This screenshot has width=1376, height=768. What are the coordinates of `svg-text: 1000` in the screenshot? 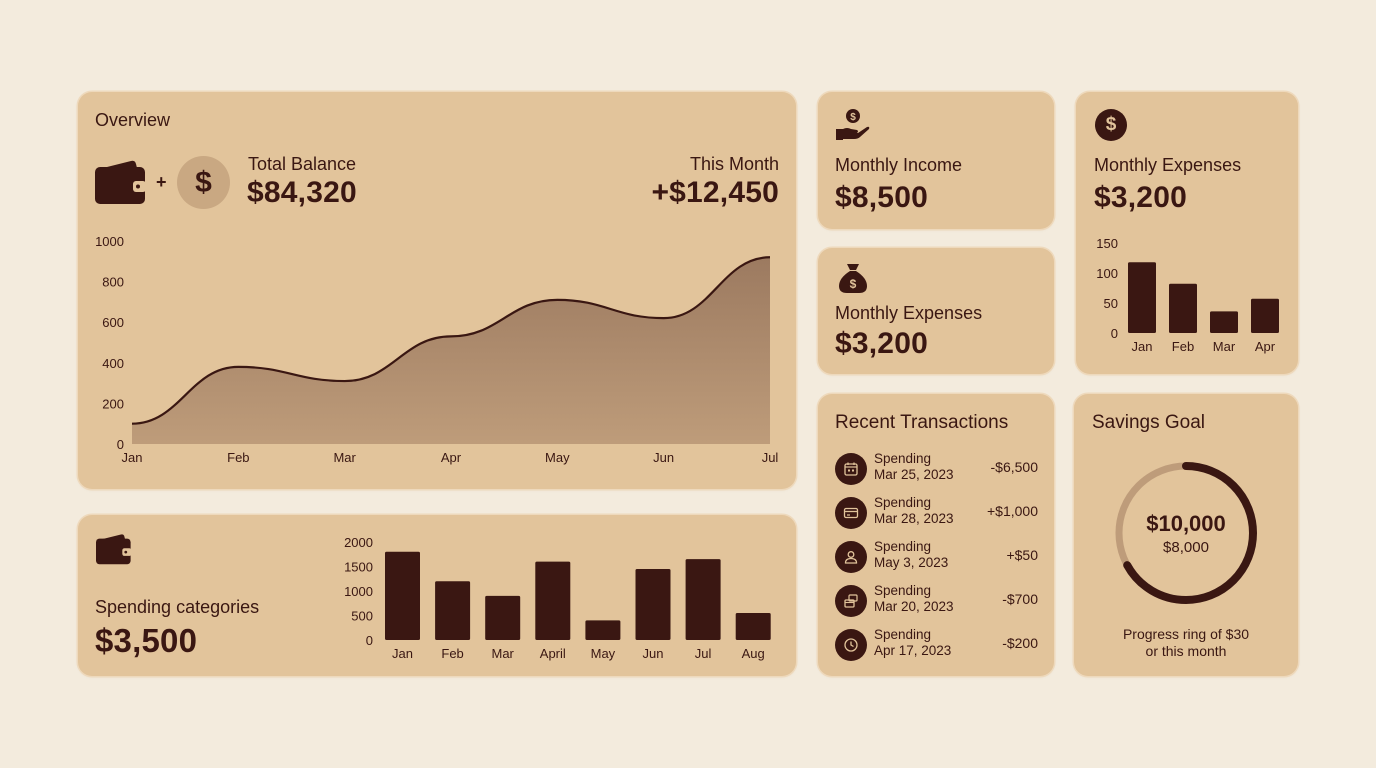 It's located at (109, 241).